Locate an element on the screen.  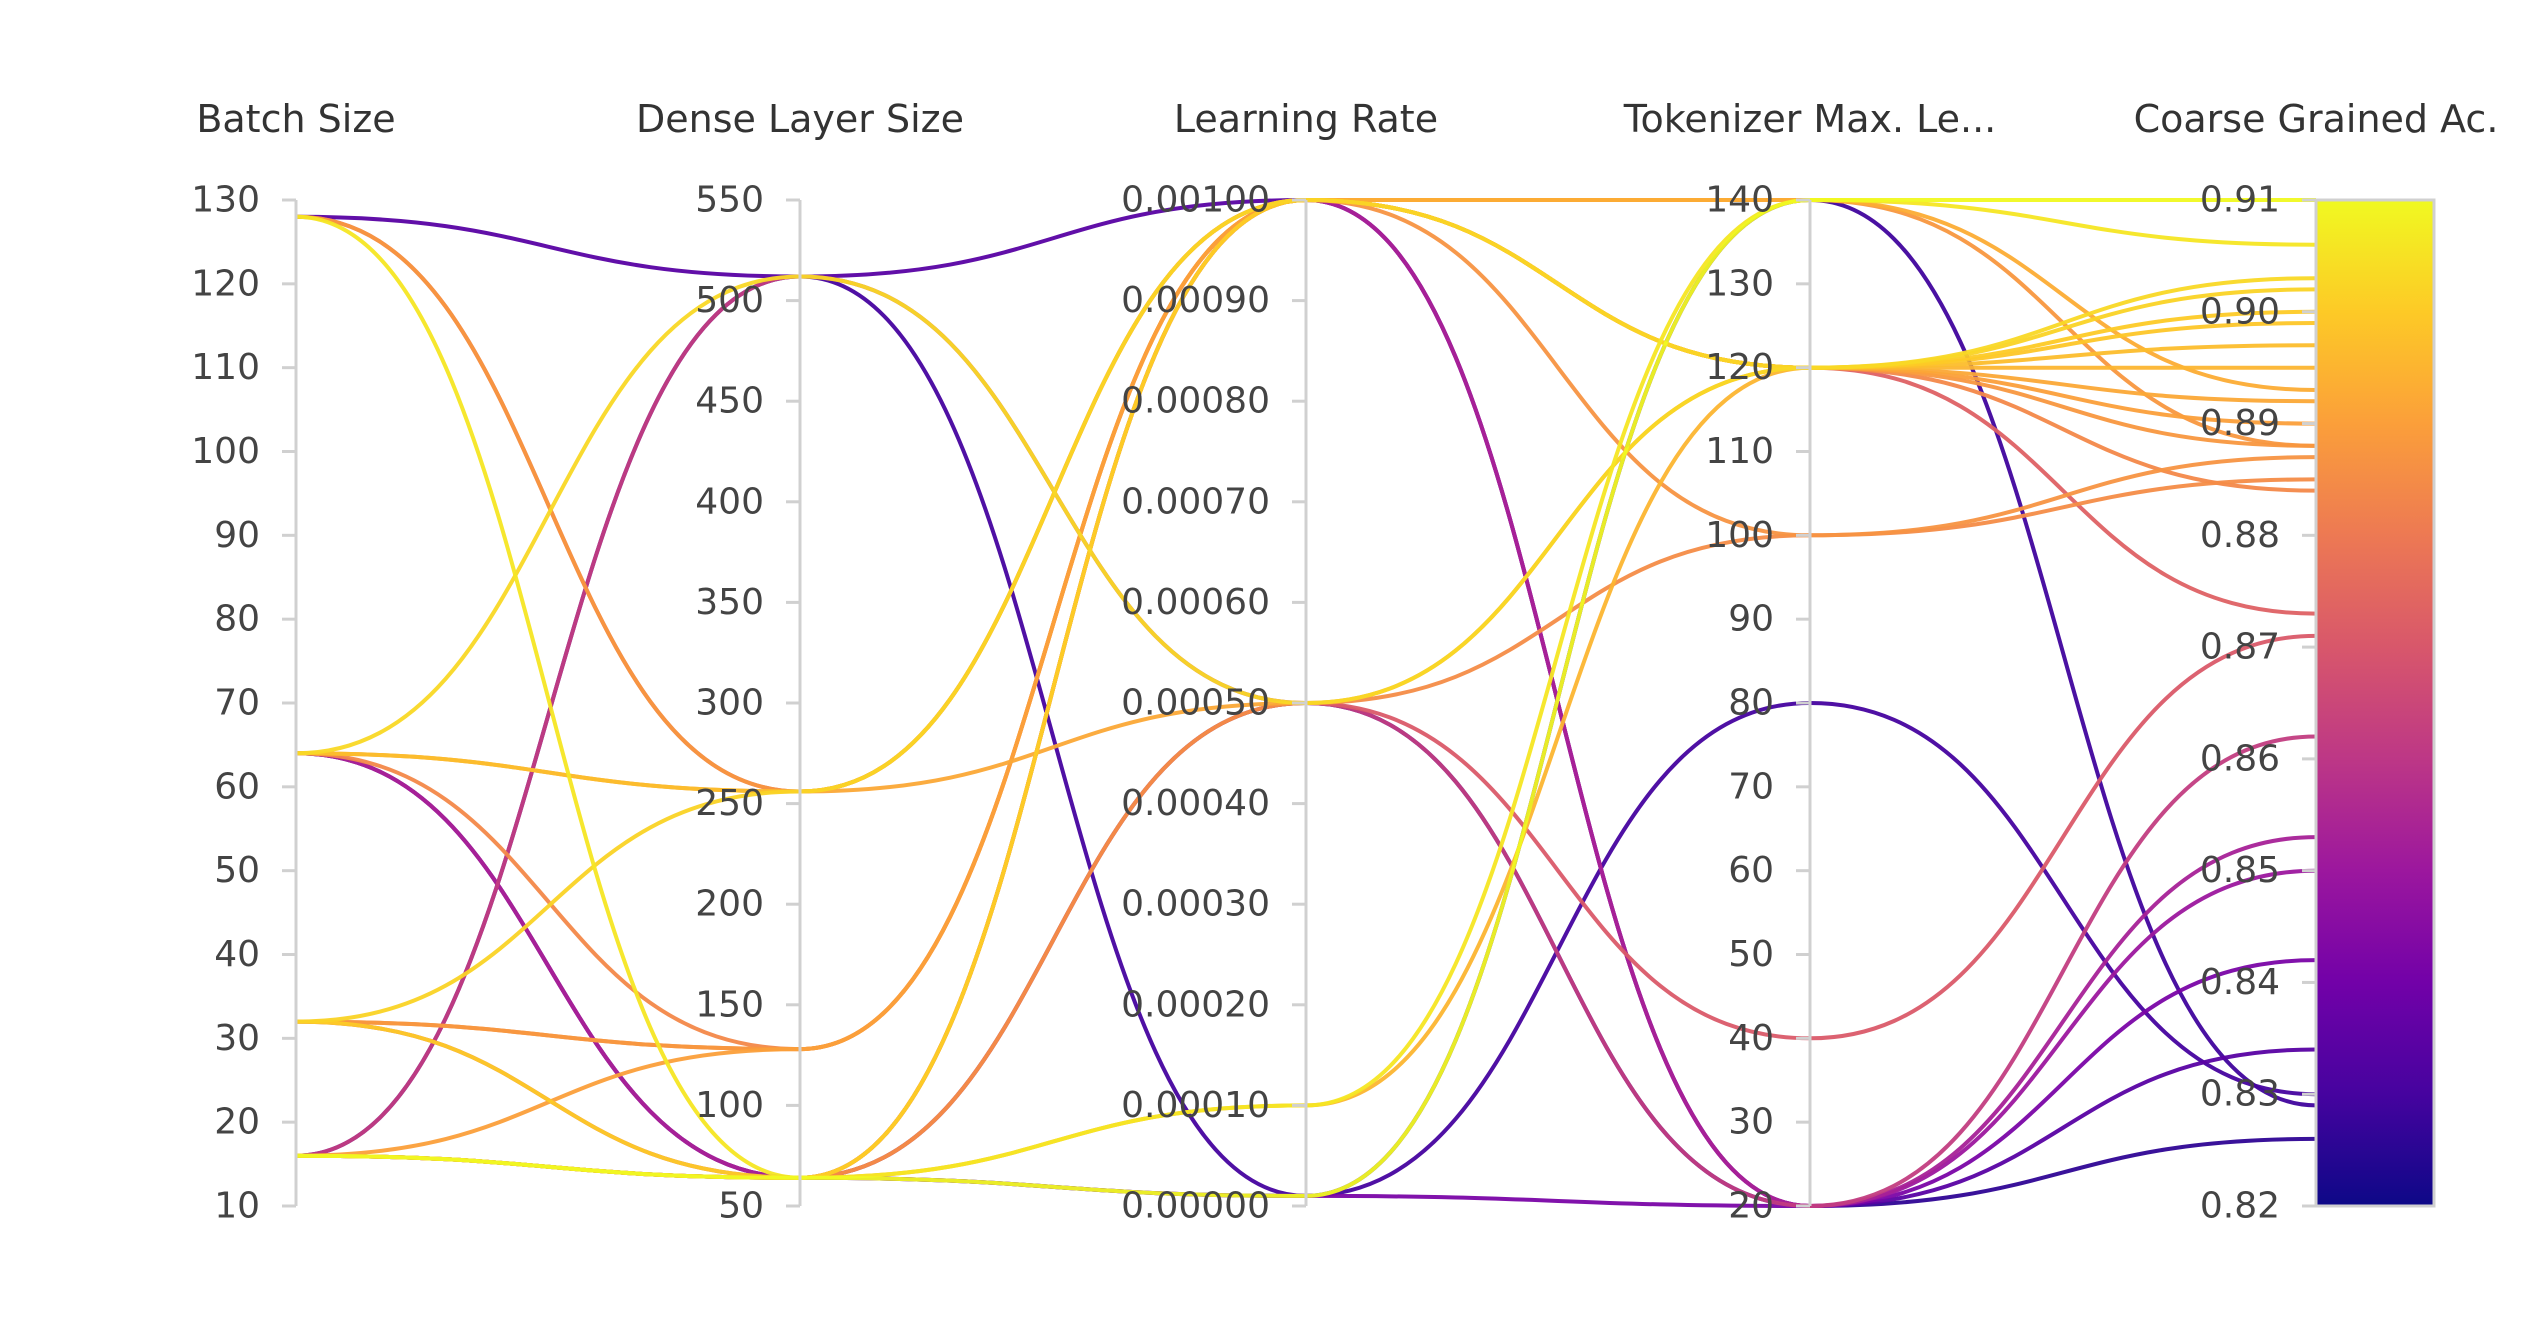
tick-label: 0.88 is located at coordinates (2240, 535).